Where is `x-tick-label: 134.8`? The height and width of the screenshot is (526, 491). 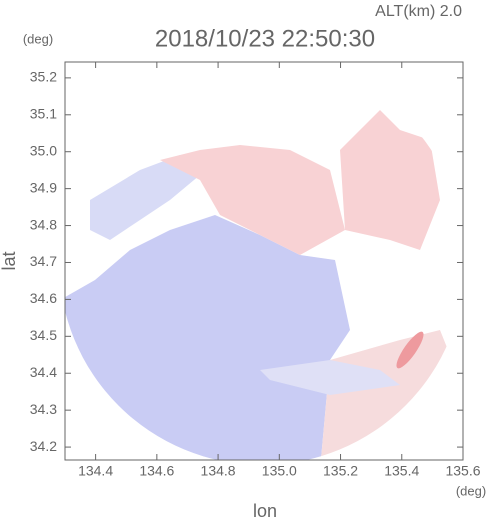
x-tick-label: 134.8 is located at coordinates (218, 471).